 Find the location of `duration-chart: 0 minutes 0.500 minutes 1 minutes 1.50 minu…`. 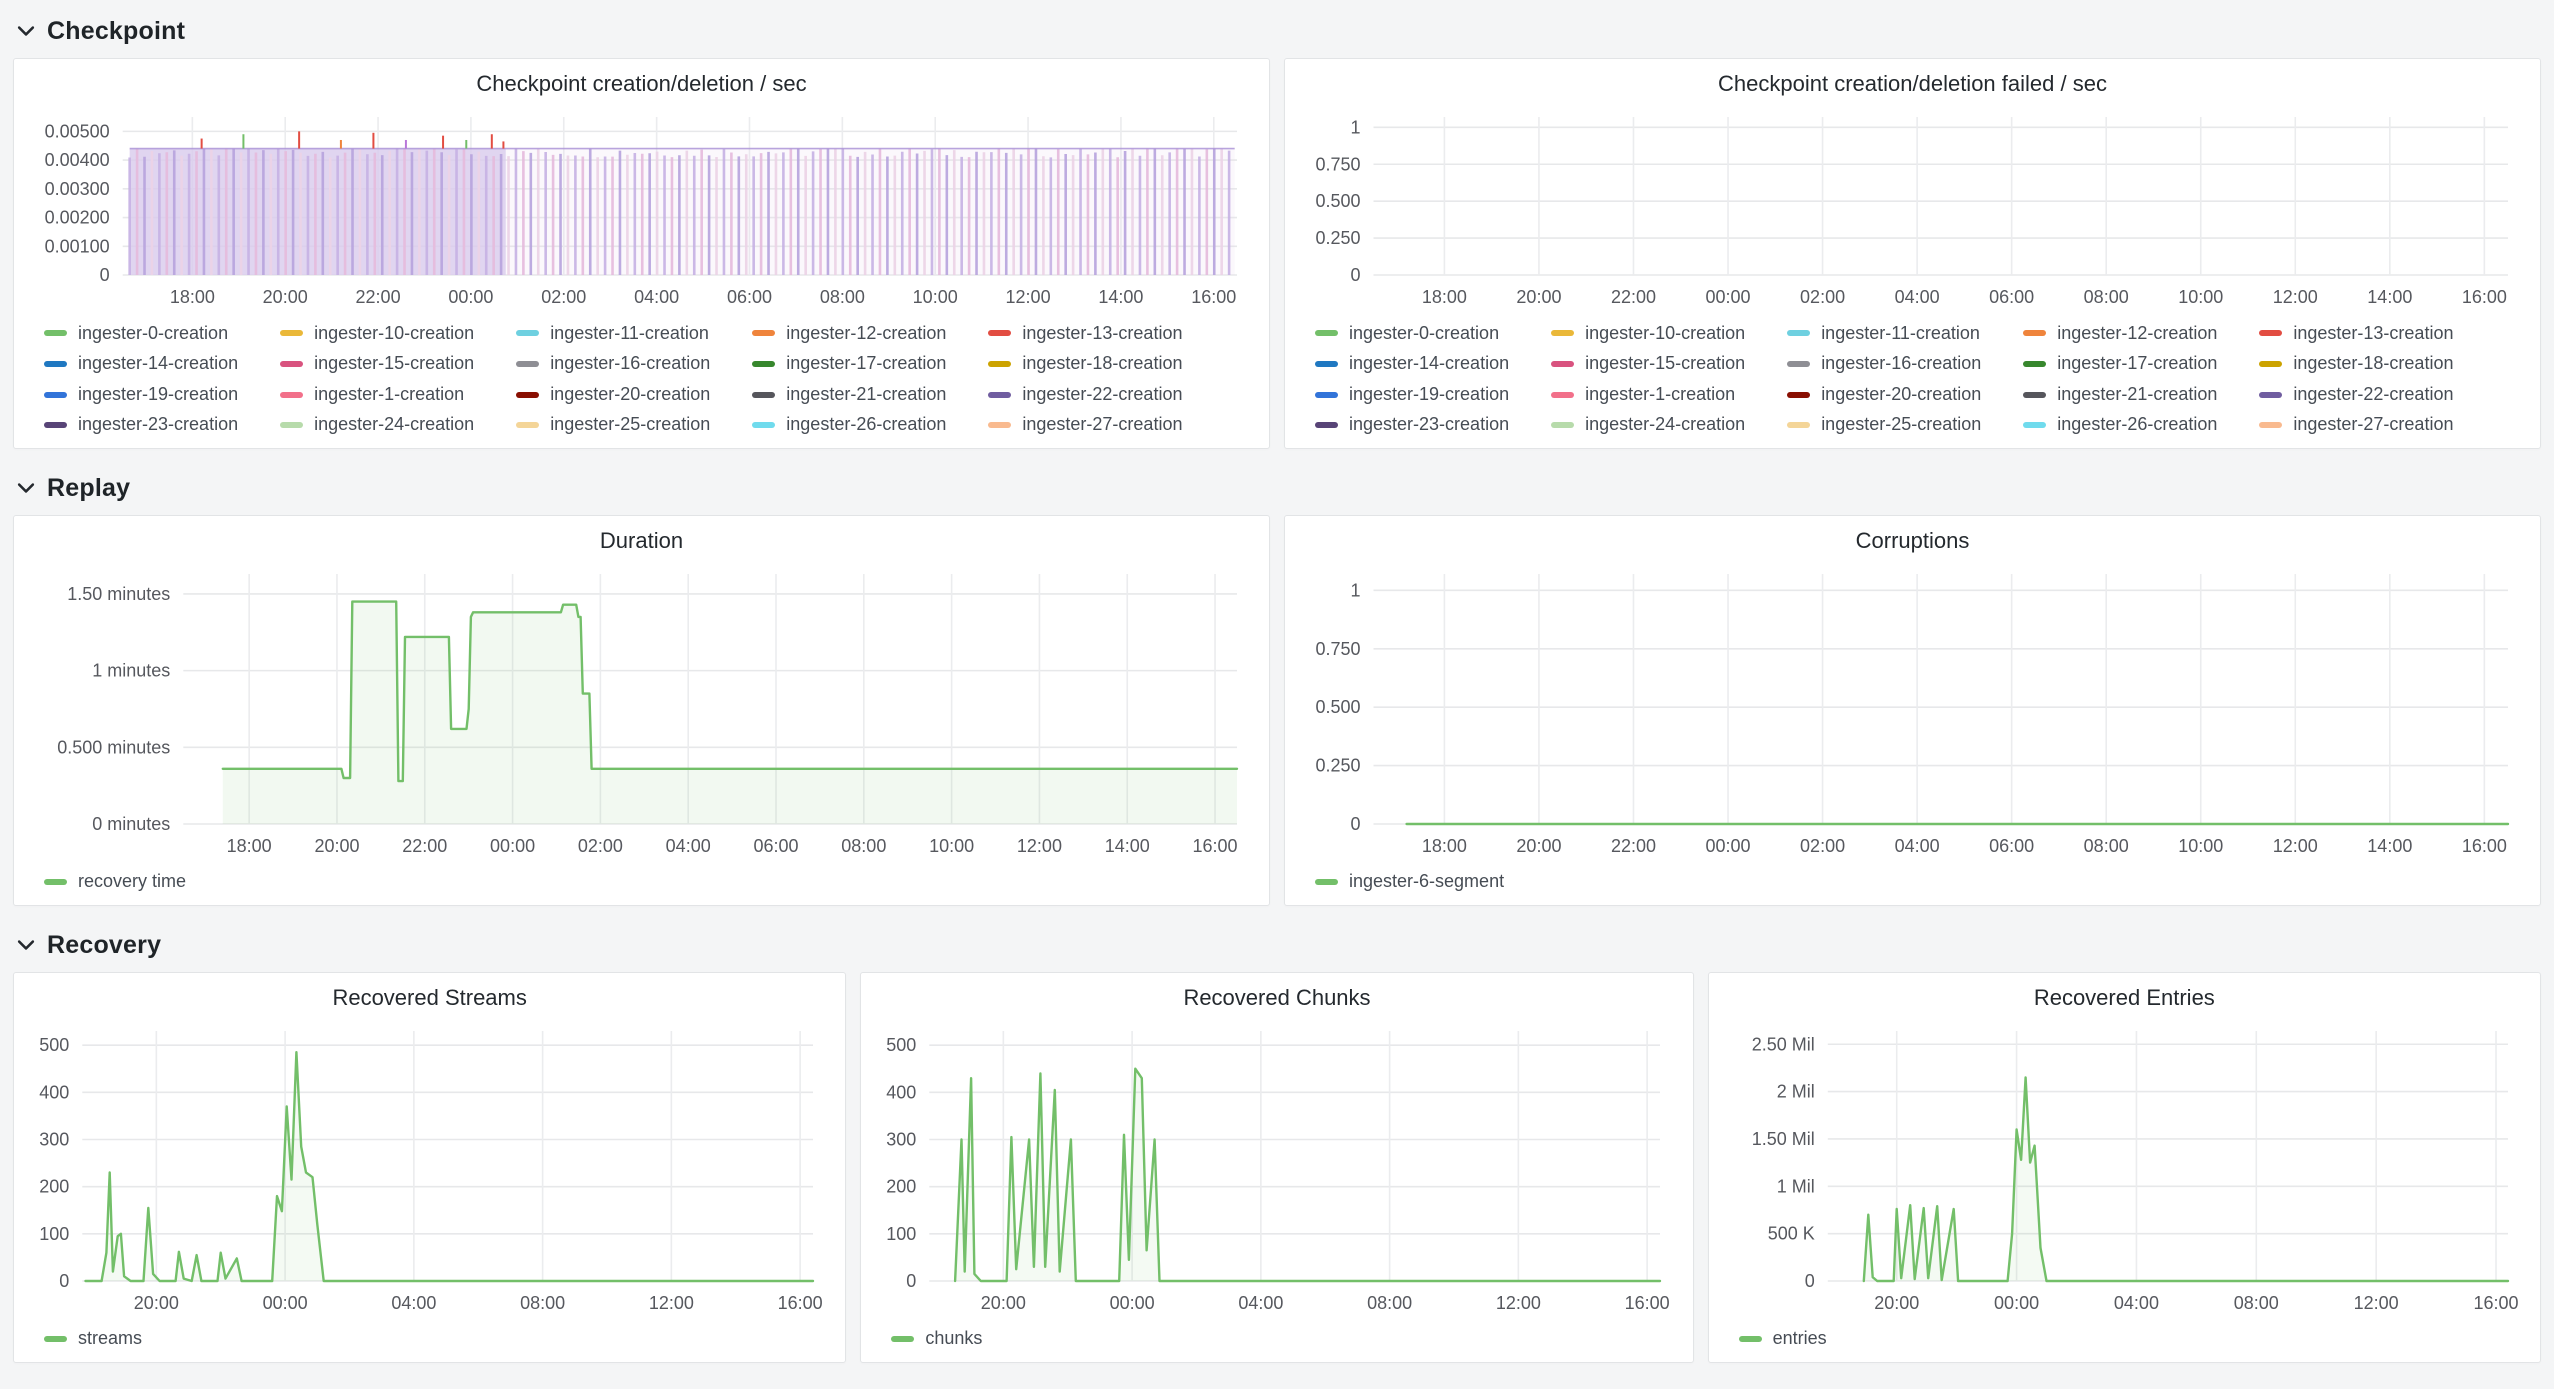

duration-chart: 0 minutes 0.500 minutes 1 minutes 1.50 minu… is located at coordinates (641, 711).